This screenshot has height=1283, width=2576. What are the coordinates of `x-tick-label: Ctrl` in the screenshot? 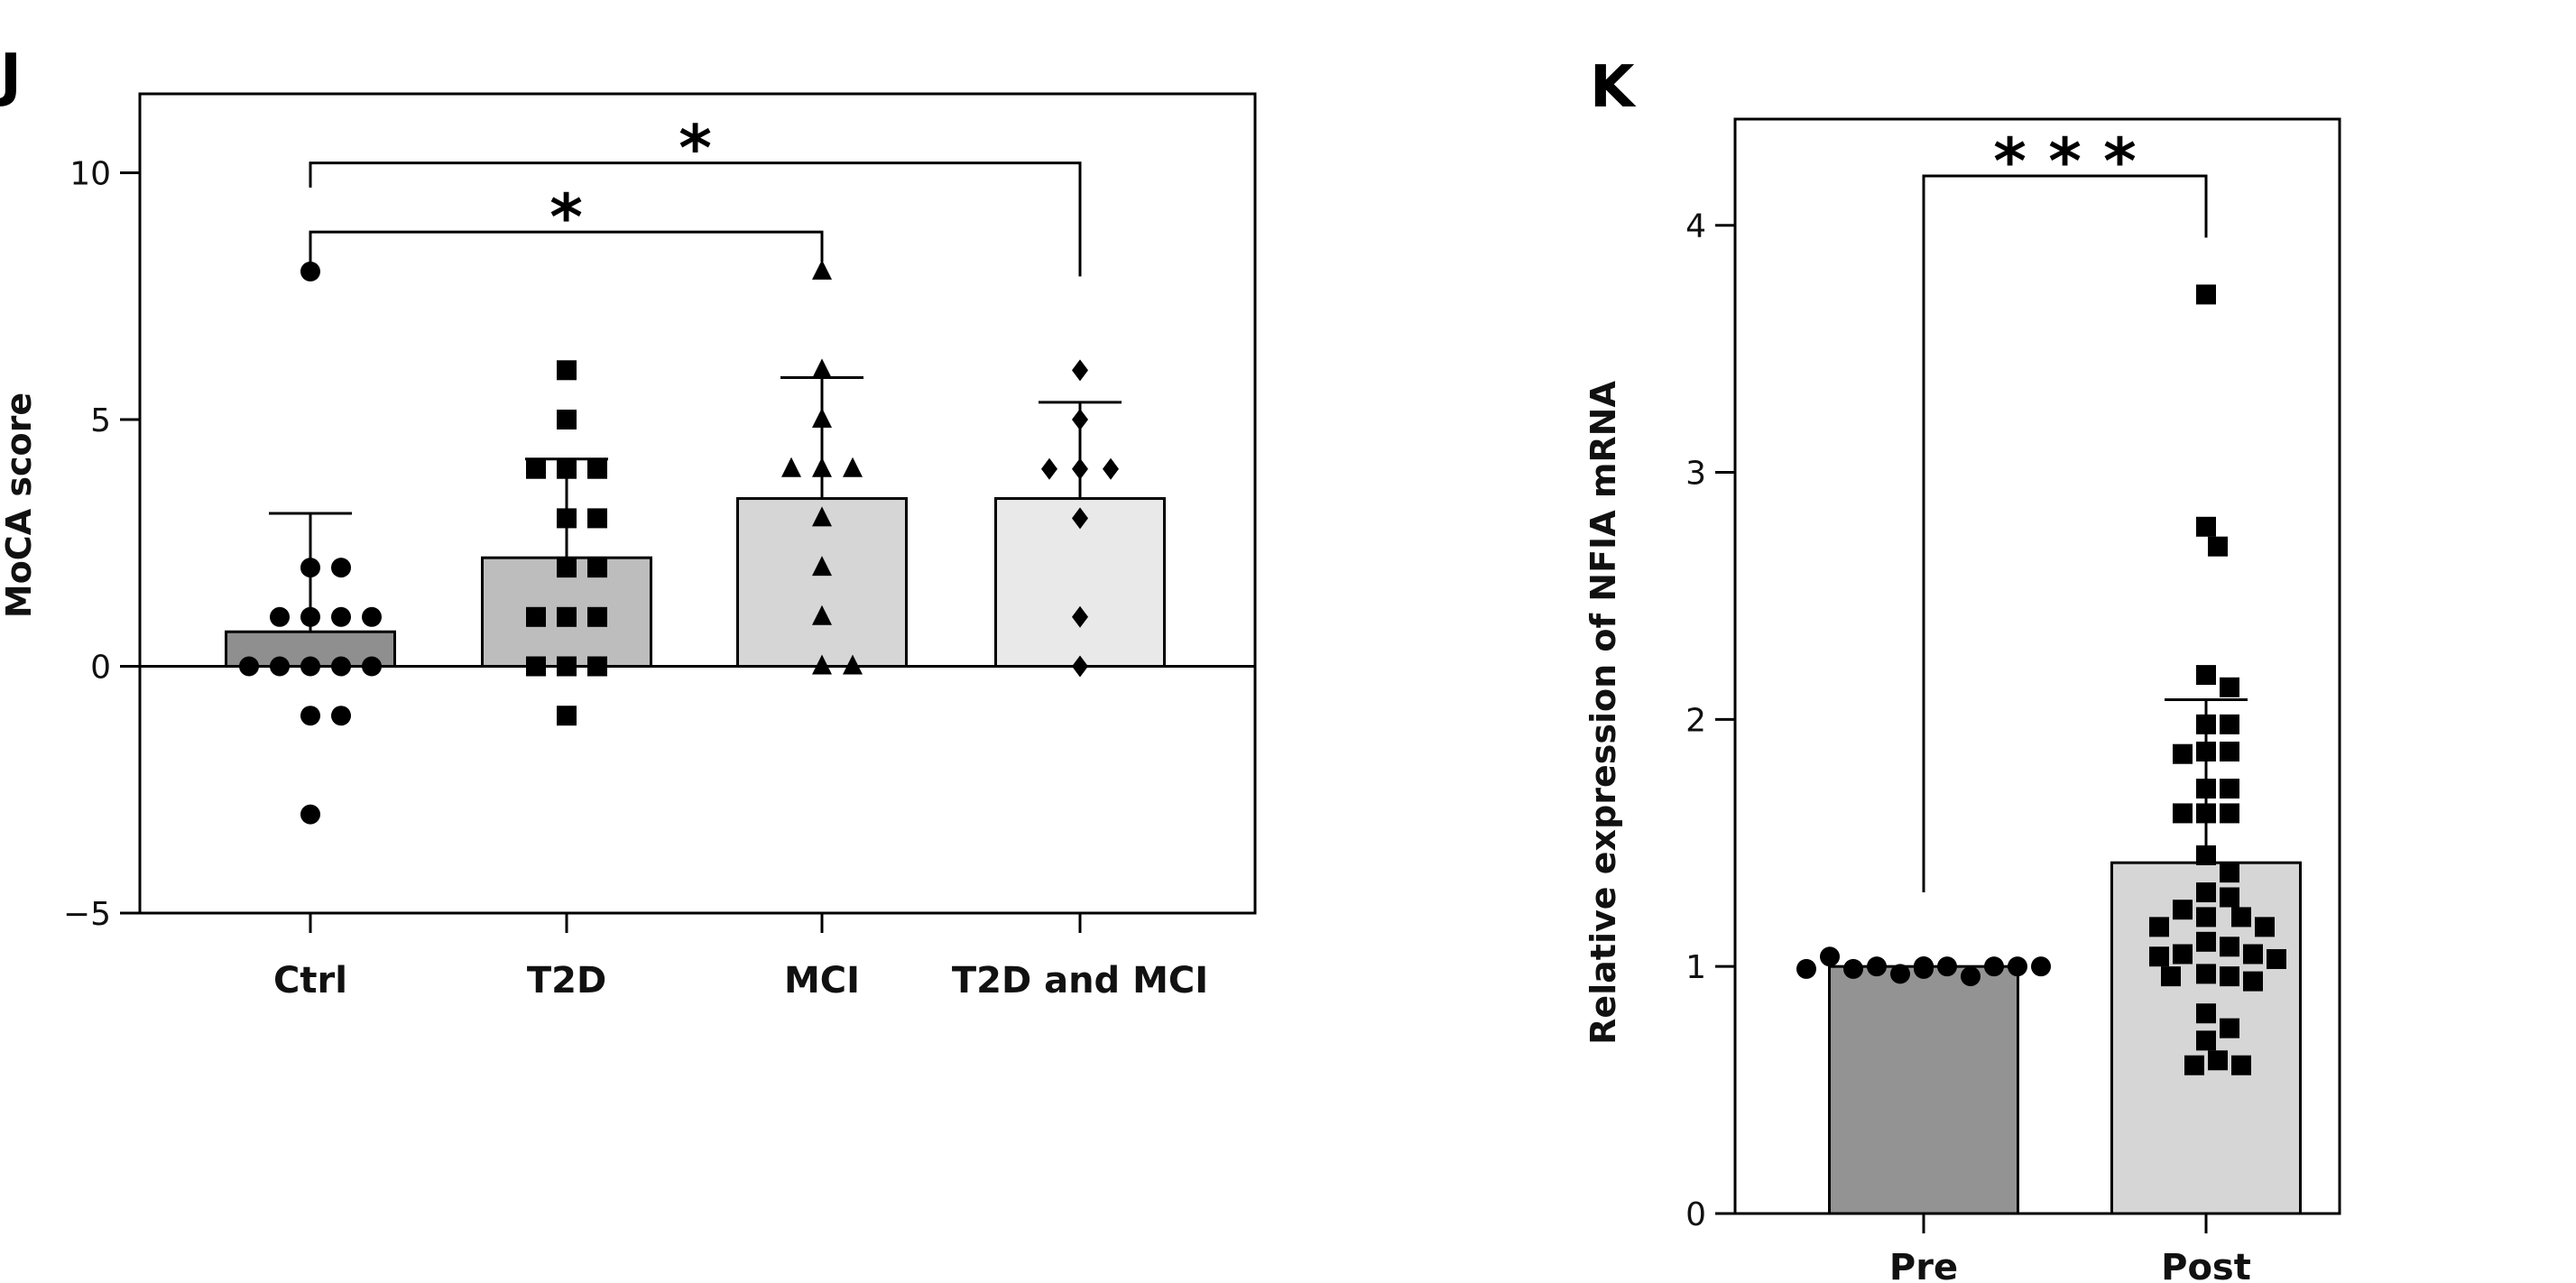 It's located at (310, 981).